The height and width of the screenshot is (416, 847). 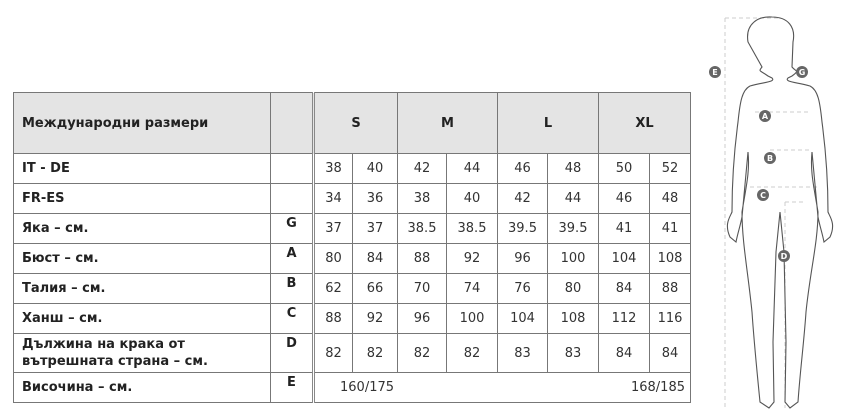 I want to click on body-measurement-figure: E G A B C D, so click(x=771, y=212).